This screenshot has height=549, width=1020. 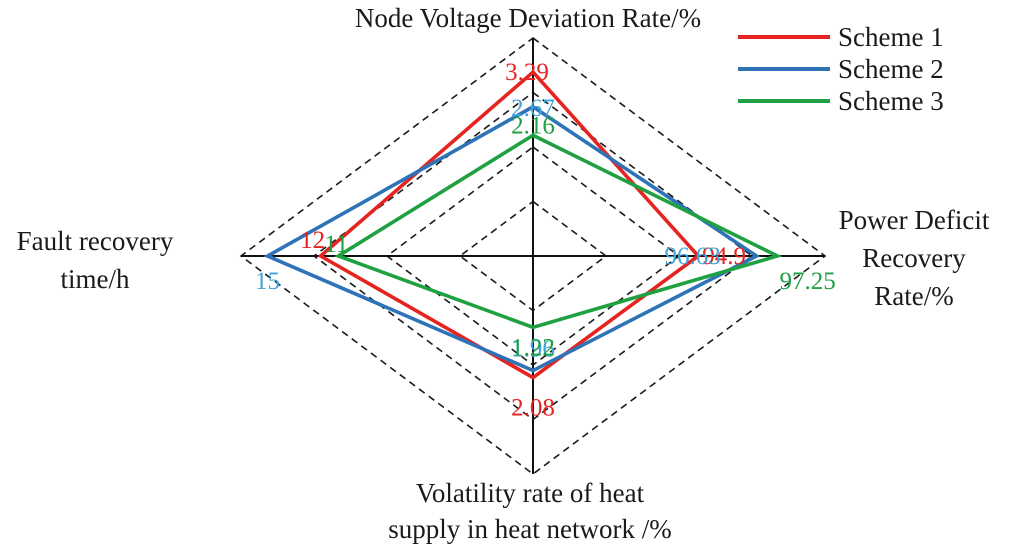 What do you see at coordinates (267, 281) in the screenshot?
I see `value-label: 15` at bounding box center [267, 281].